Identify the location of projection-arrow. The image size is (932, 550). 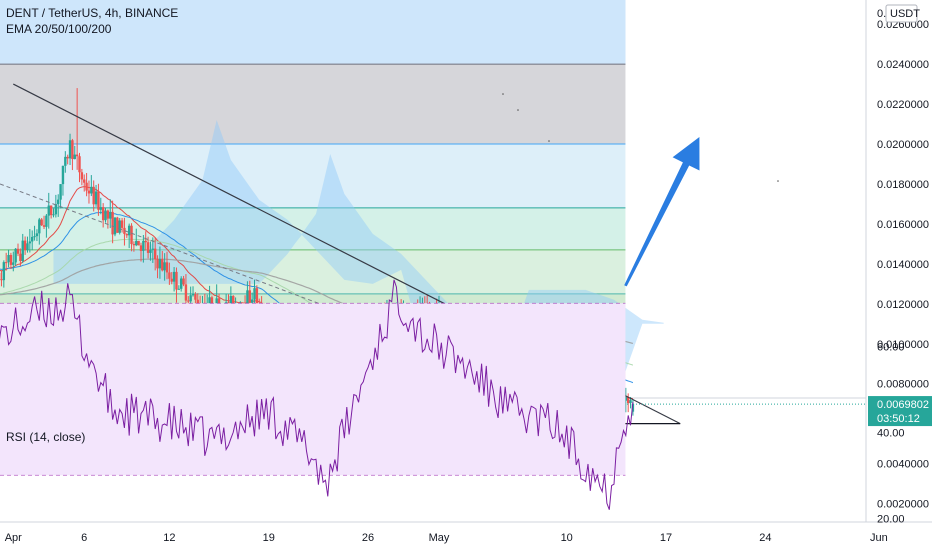
(662, 211).